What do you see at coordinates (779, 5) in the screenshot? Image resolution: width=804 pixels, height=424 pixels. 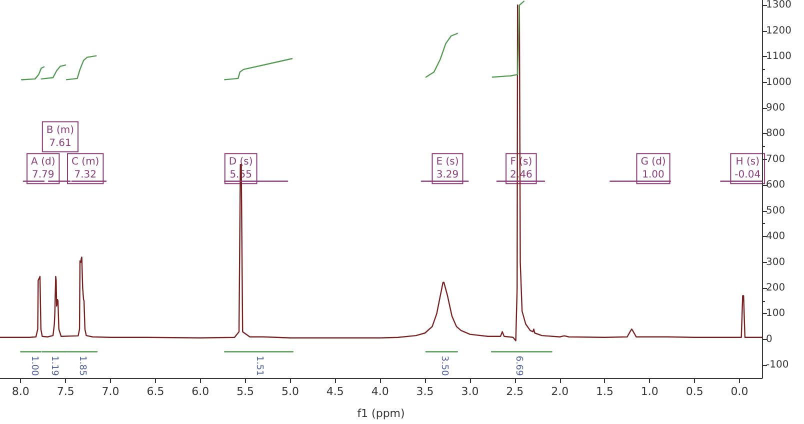 I see `y-tick-label: 1300` at bounding box center [779, 5].